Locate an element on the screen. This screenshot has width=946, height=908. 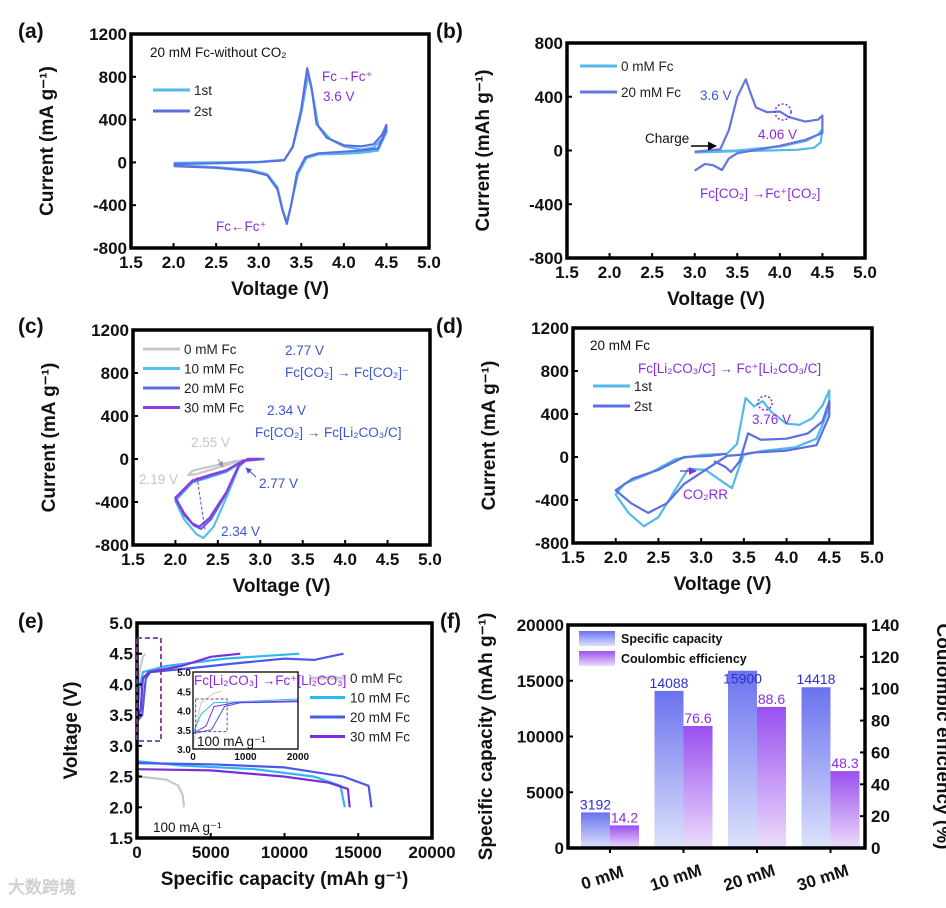
y2-axis-title: Coulombic efficiency (%) is located at coordinates (939, 737).